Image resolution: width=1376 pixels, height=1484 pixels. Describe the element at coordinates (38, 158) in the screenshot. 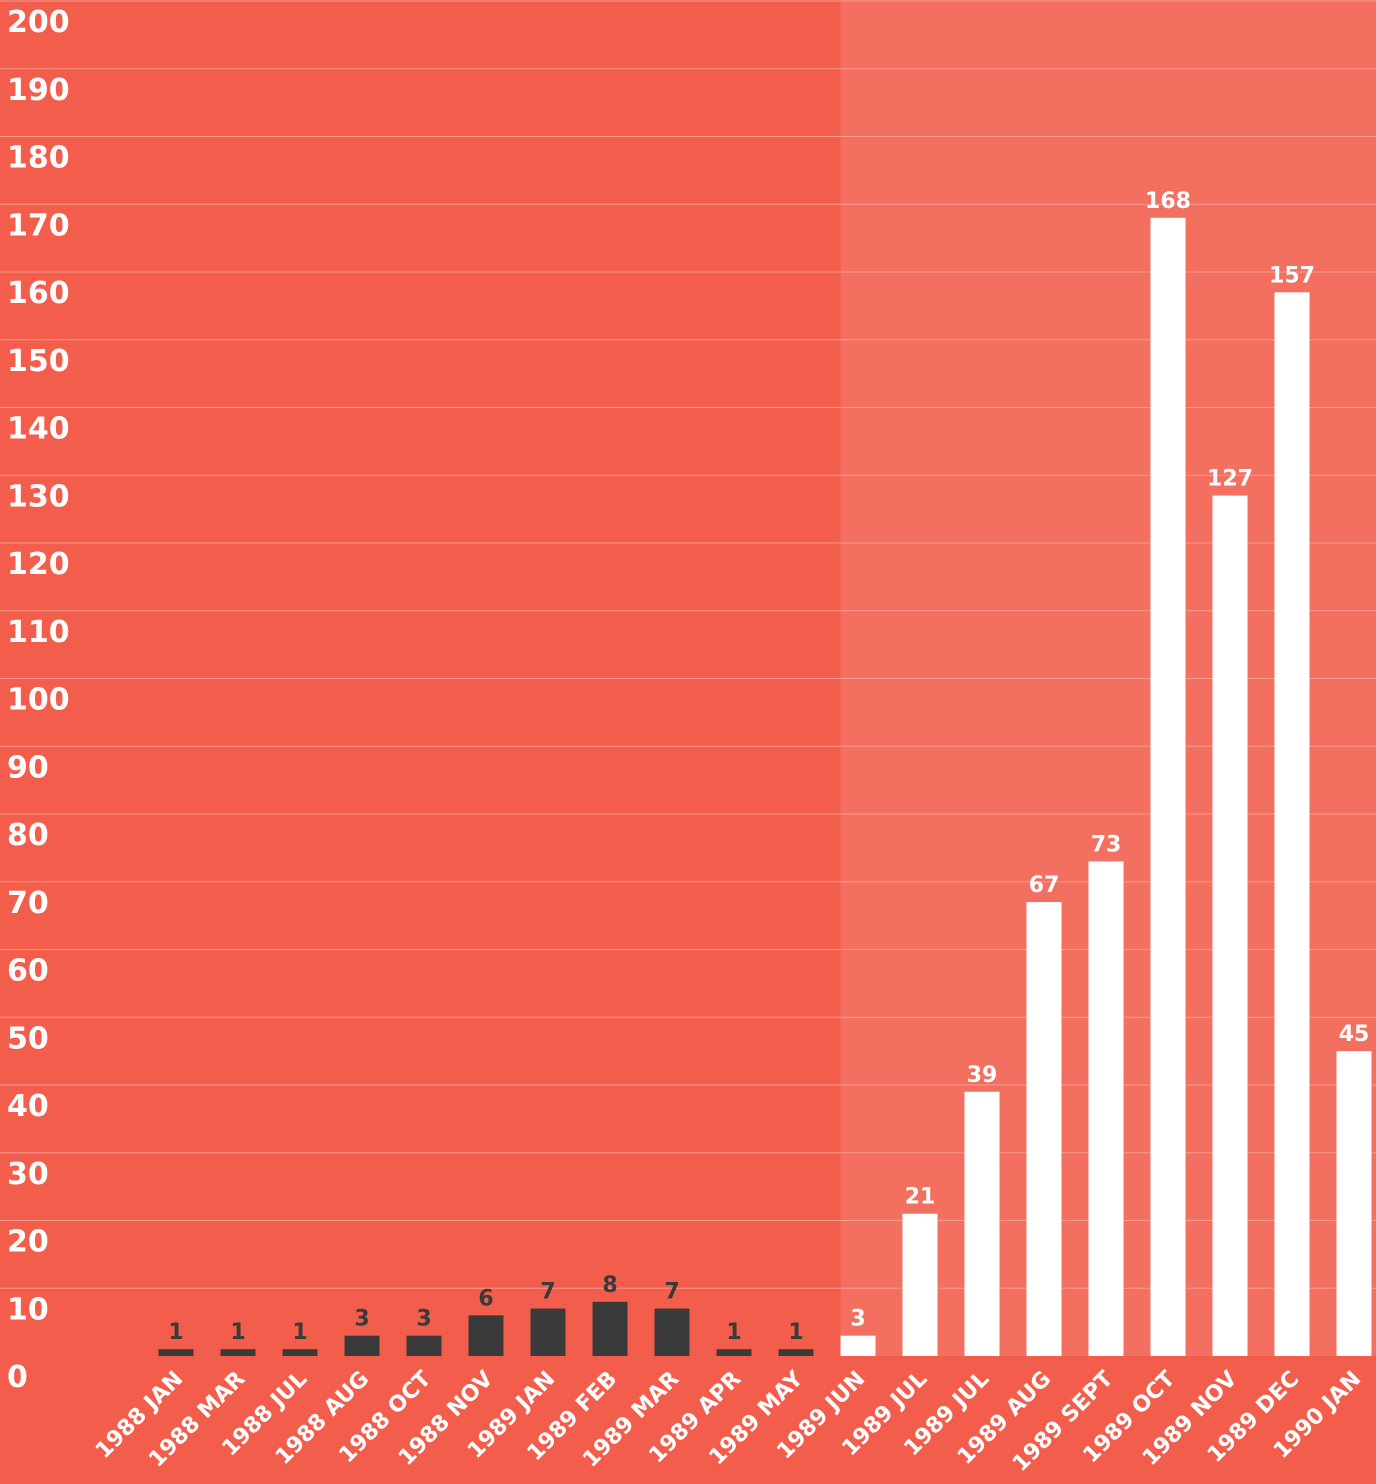

I see `y-tick-label: 180` at that location.